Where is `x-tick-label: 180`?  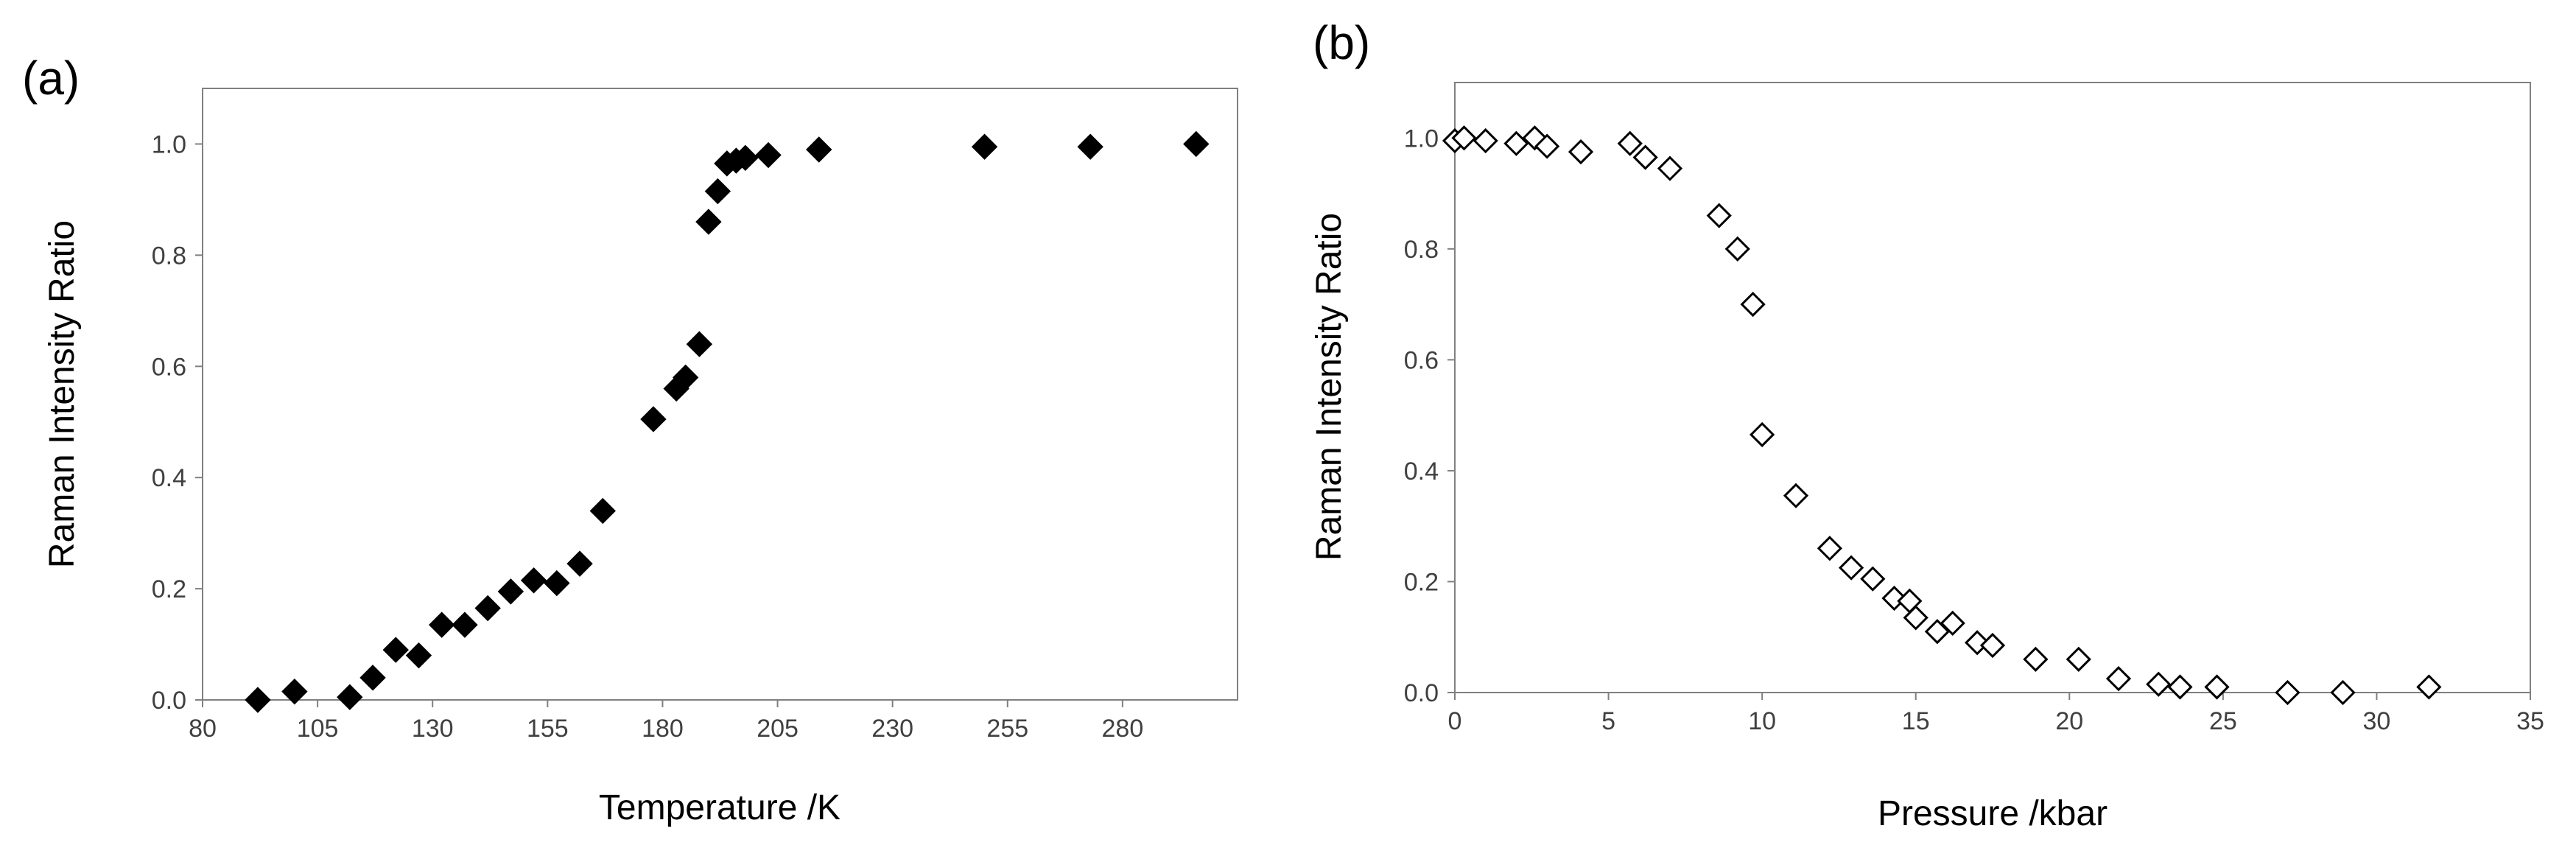
x-tick-label: 180 is located at coordinates (663, 729).